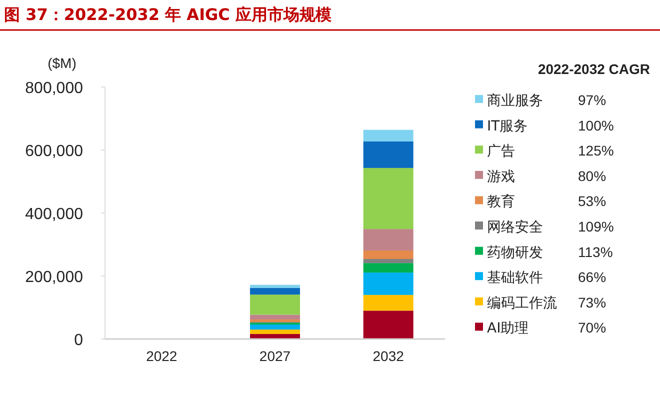 The width and height of the screenshot is (660, 399). Describe the element at coordinates (596, 150) in the screenshot. I see `text: 125%` at that location.